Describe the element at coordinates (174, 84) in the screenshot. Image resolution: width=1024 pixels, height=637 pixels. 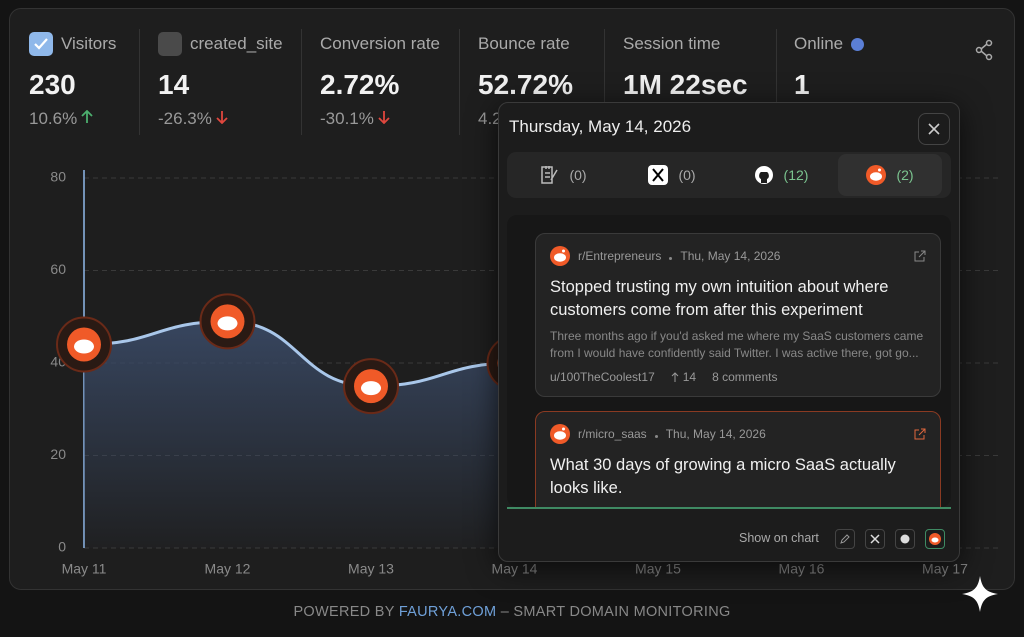
I see `stat-value: 14` at that location.